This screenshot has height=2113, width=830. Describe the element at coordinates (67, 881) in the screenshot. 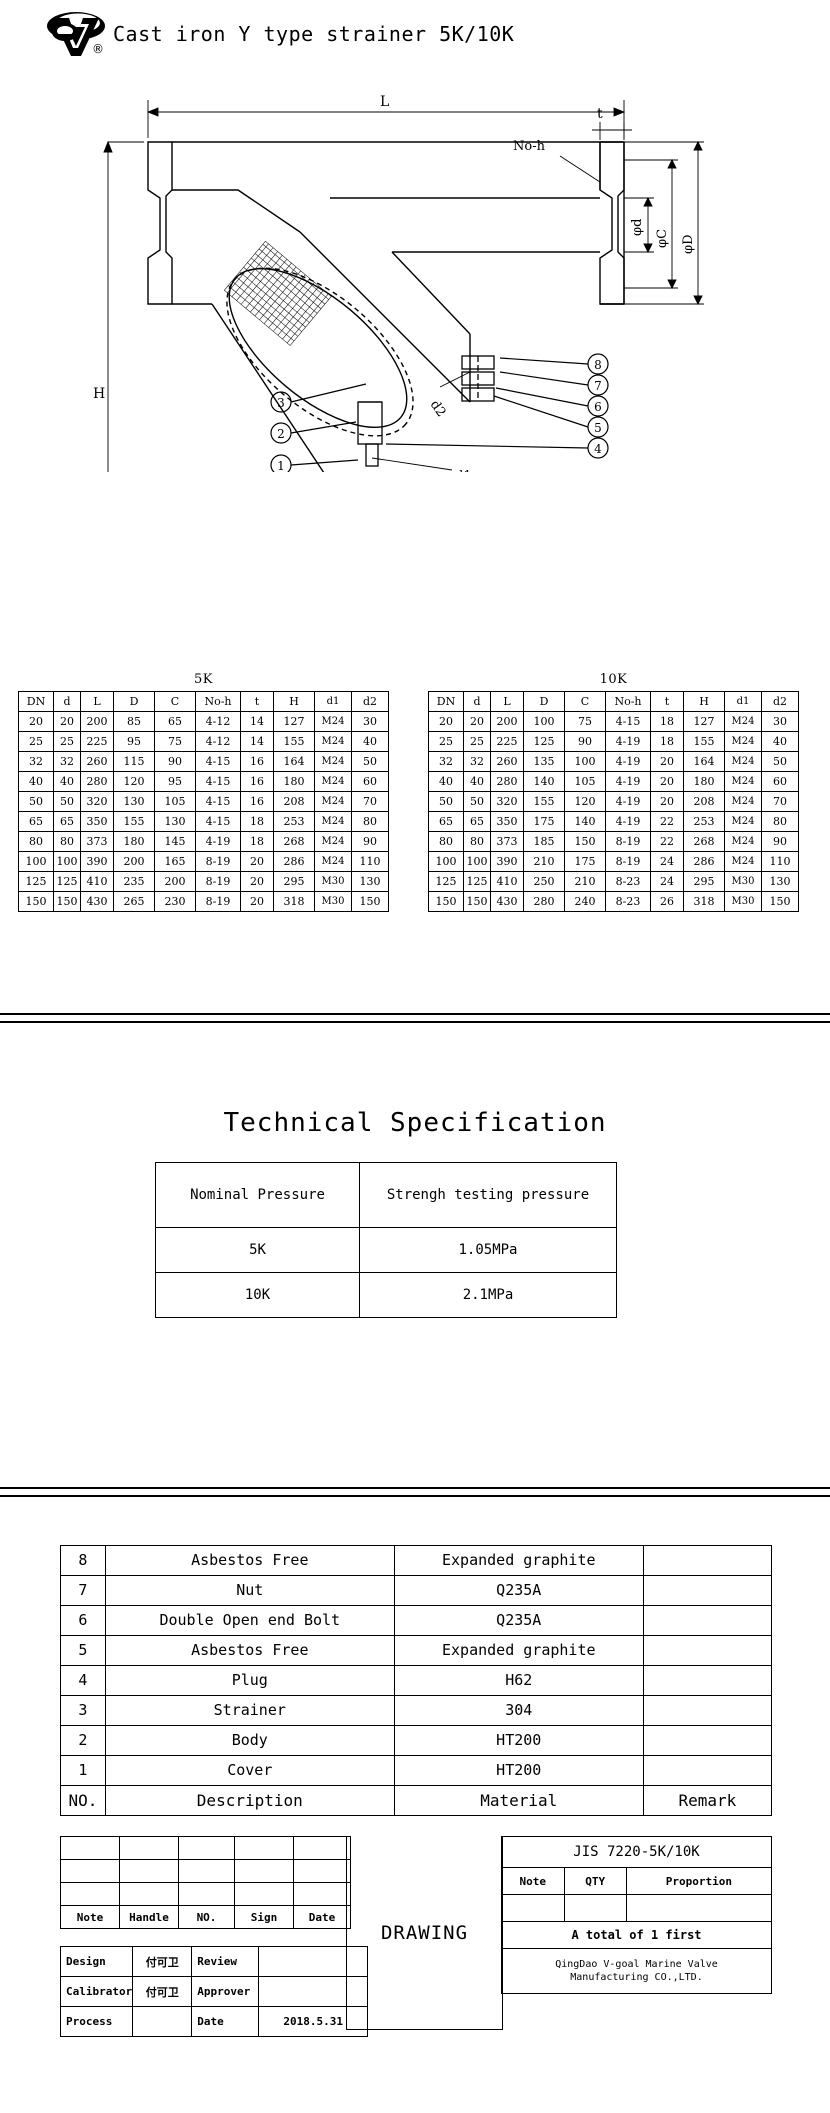

I see `cell-d: 125` at that location.